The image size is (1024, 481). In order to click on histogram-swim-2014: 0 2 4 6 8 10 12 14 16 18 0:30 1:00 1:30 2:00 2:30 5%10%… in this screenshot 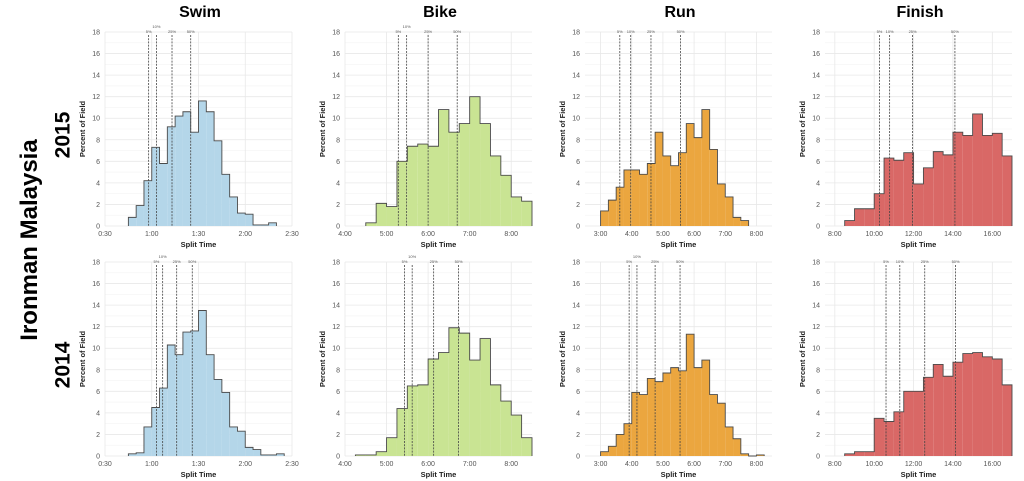, I will do `click(188, 366)`.